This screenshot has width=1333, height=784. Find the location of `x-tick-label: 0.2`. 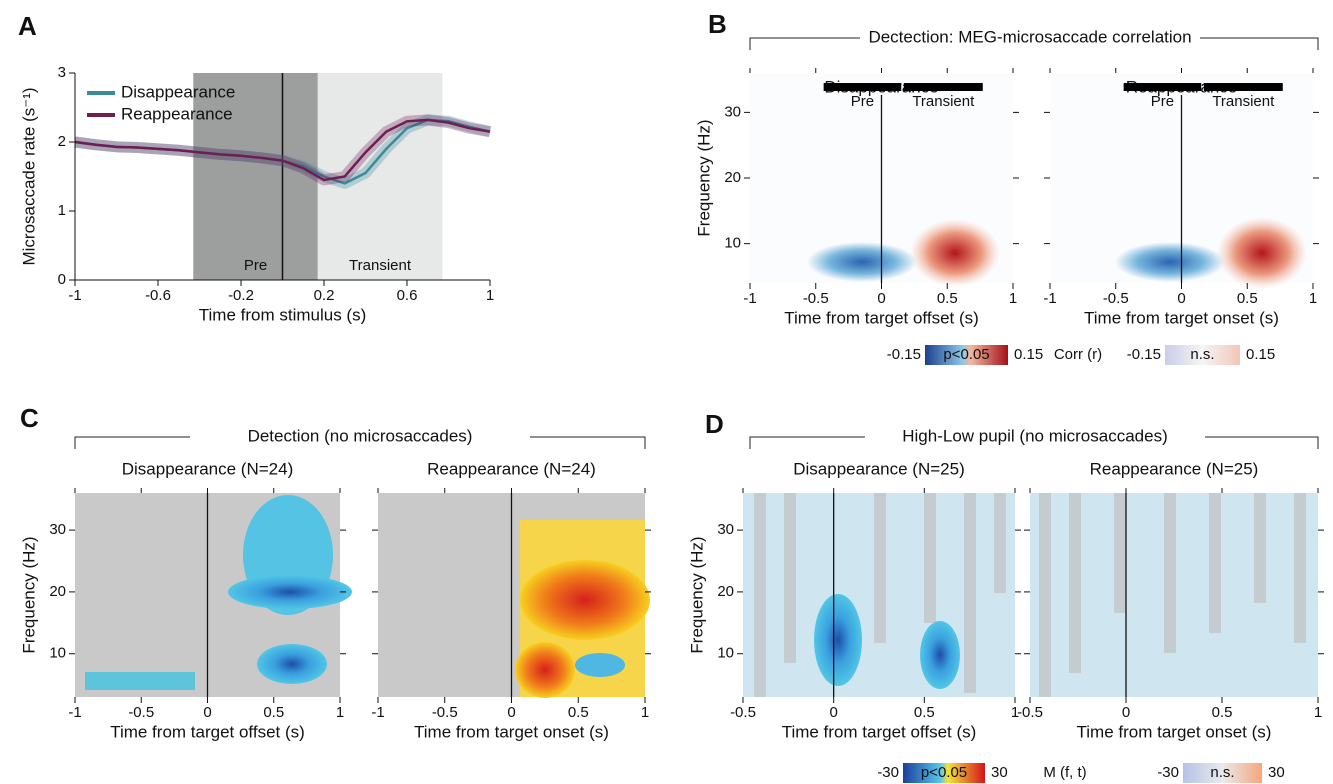

x-tick-label: 0.2 is located at coordinates (324, 295).